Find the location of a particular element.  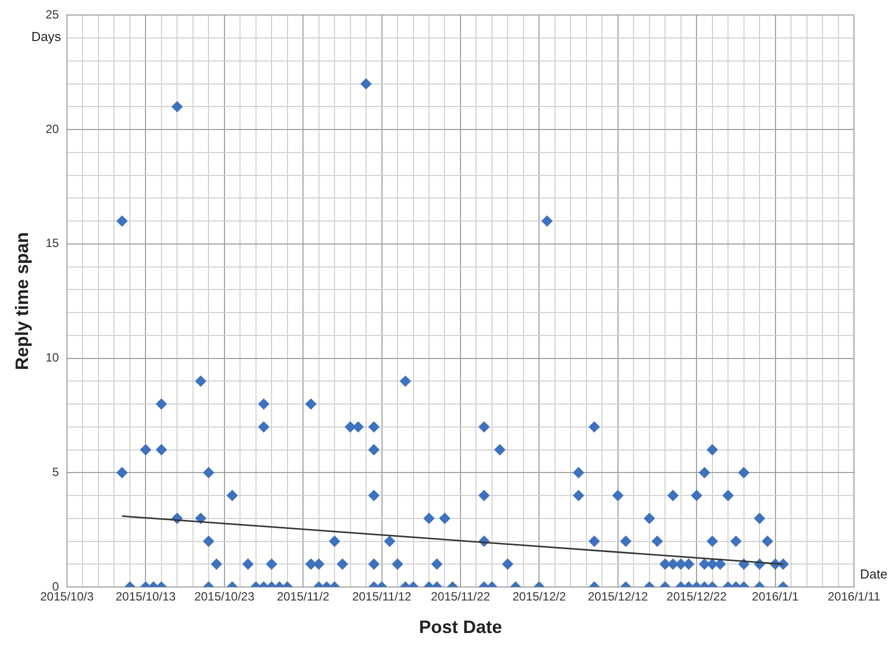

y-axis-title: Reply time span is located at coordinates (22, 301).